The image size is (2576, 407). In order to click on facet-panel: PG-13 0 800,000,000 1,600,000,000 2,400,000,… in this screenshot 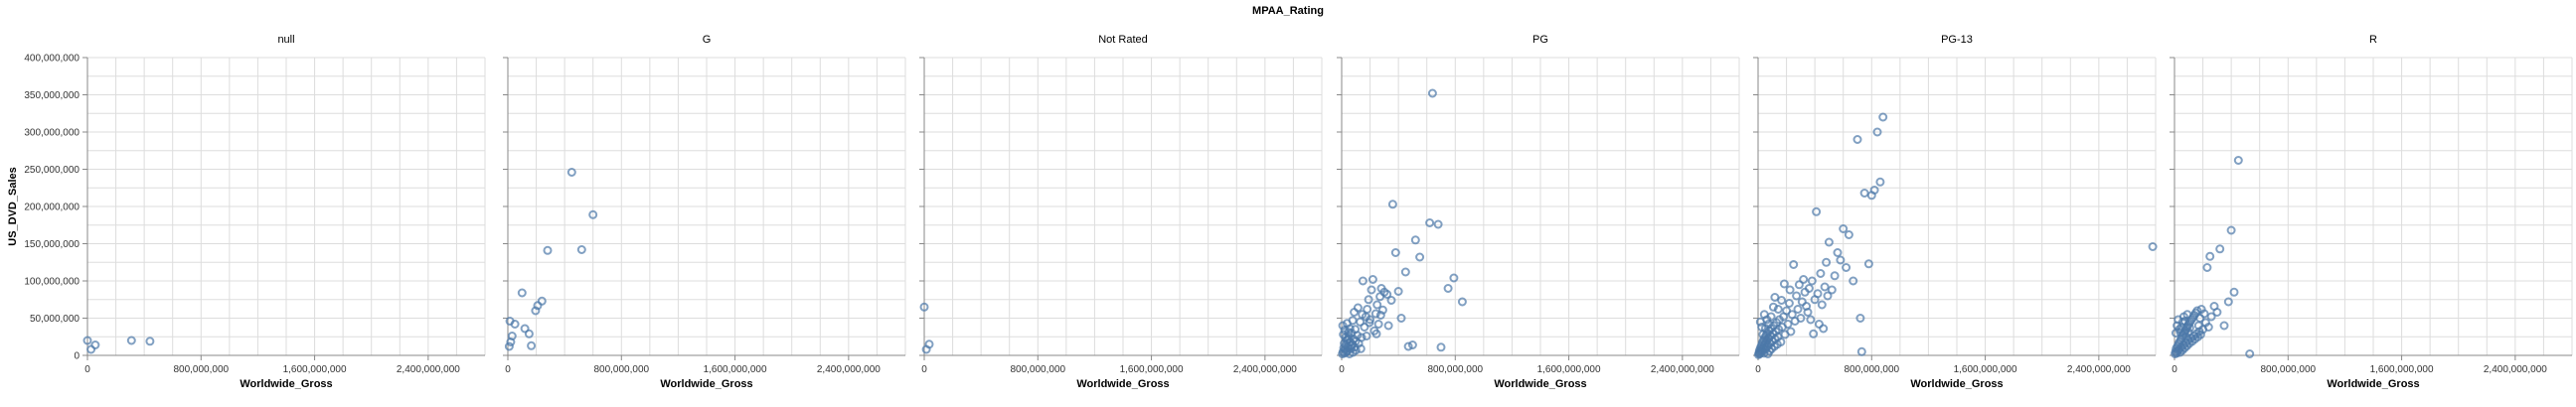, I will do `click(1955, 212)`.